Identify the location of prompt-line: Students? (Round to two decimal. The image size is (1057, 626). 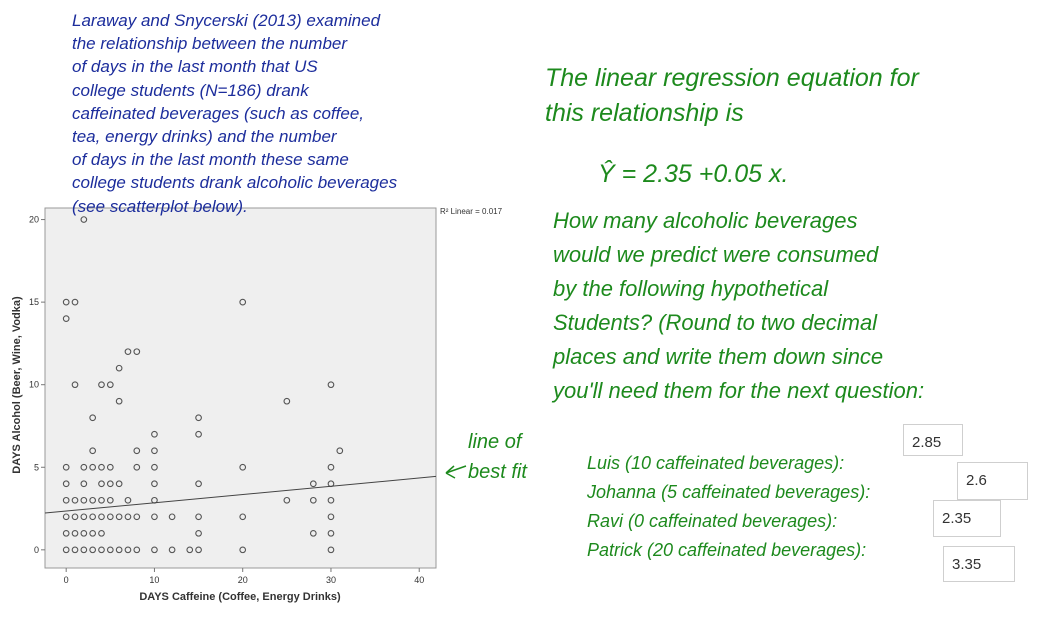
(715, 322).